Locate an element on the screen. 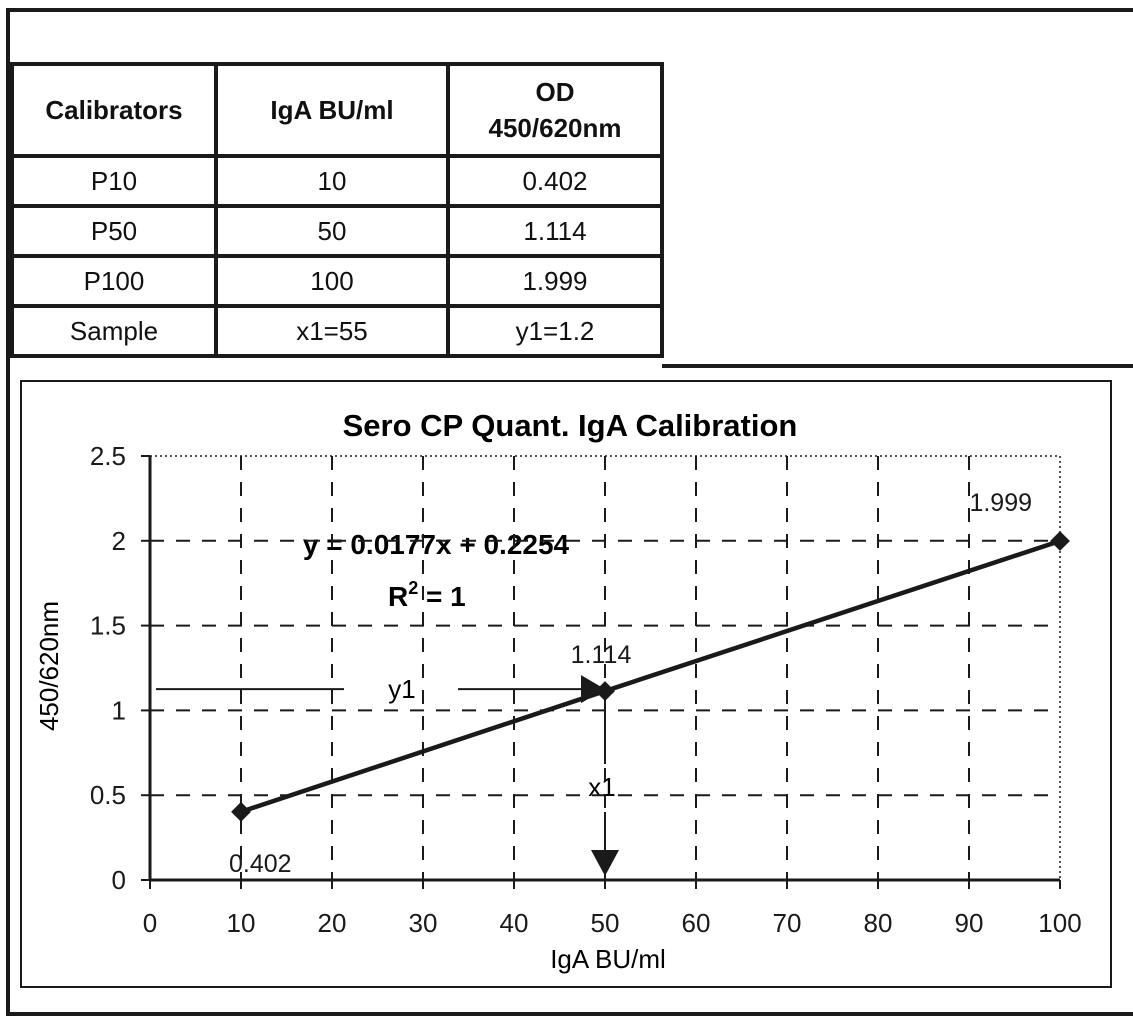 The height and width of the screenshot is (1026, 1133). table-cell: 10 is located at coordinates (332, 181).